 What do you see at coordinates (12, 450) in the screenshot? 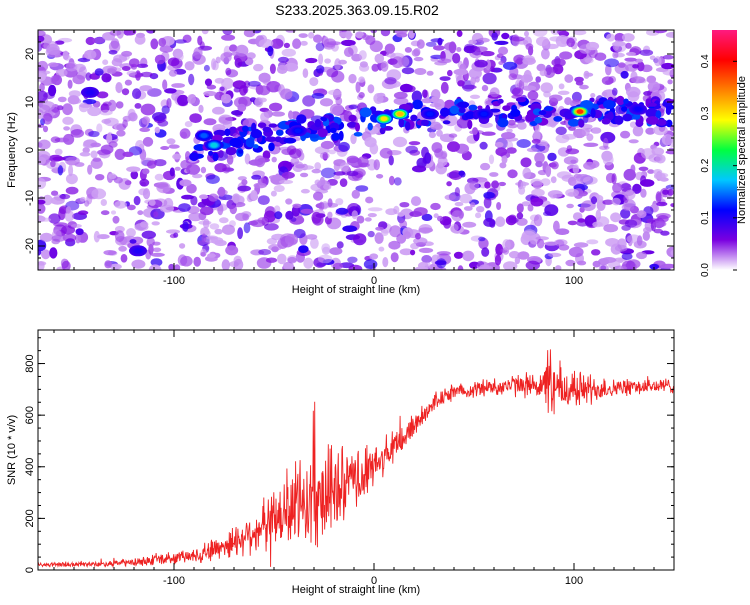
I see `snr-ylabel: SNR (10 * v/v)` at bounding box center [12, 450].